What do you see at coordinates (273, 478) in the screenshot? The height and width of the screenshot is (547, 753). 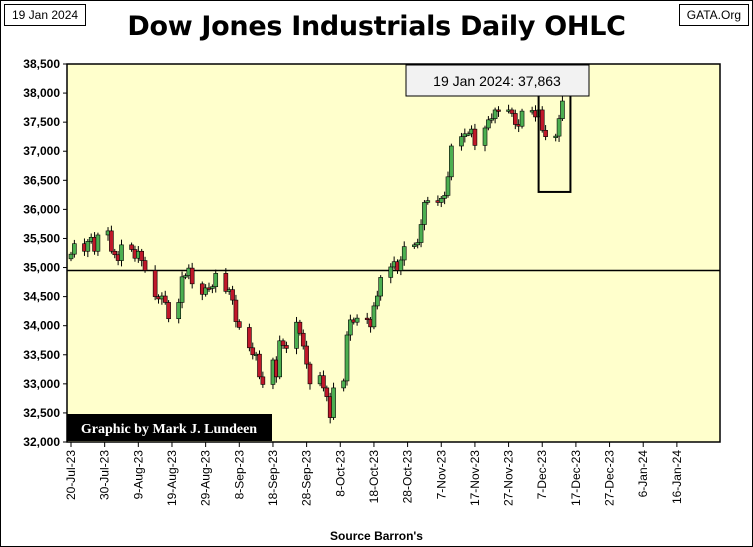 I see `x-tick-label: 18-Sep-23` at bounding box center [273, 478].